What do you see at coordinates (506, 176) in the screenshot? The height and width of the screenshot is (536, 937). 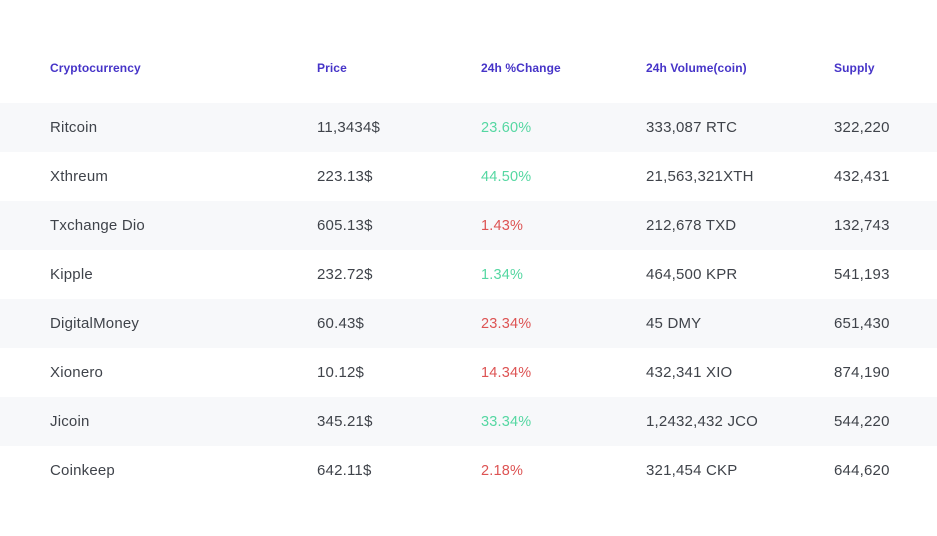 I see `cell-change: 44.50%` at bounding box center [506, 176].